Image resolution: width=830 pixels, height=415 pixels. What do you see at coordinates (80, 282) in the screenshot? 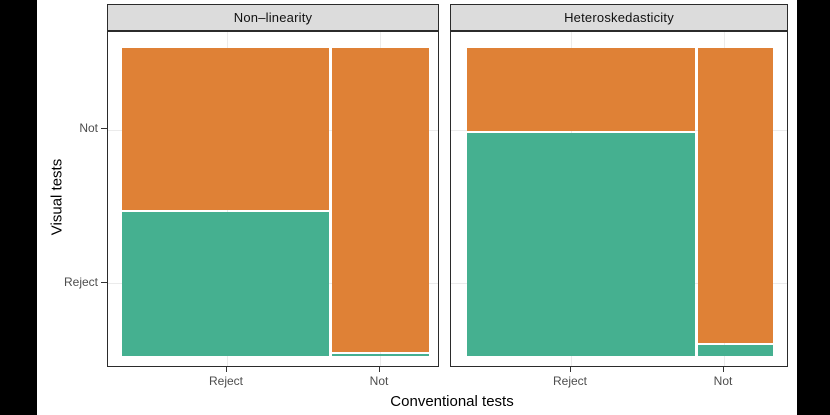
I see `y-tick-label-reject: Reject` at bounding box center [80, 282].